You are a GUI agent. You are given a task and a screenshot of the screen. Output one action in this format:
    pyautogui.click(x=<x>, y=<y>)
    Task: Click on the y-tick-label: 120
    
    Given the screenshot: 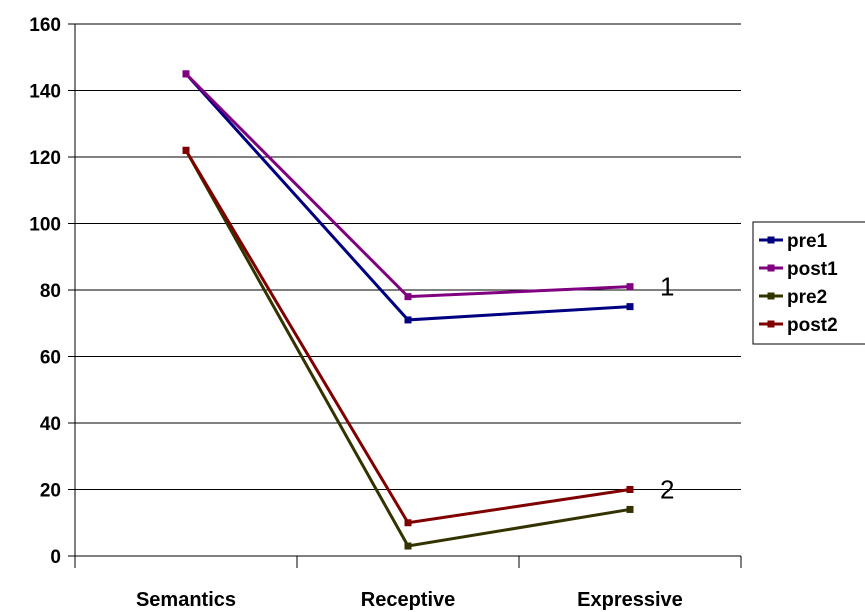 What is the action you would take?
    pyautogui.click(x=45, y=158)
    